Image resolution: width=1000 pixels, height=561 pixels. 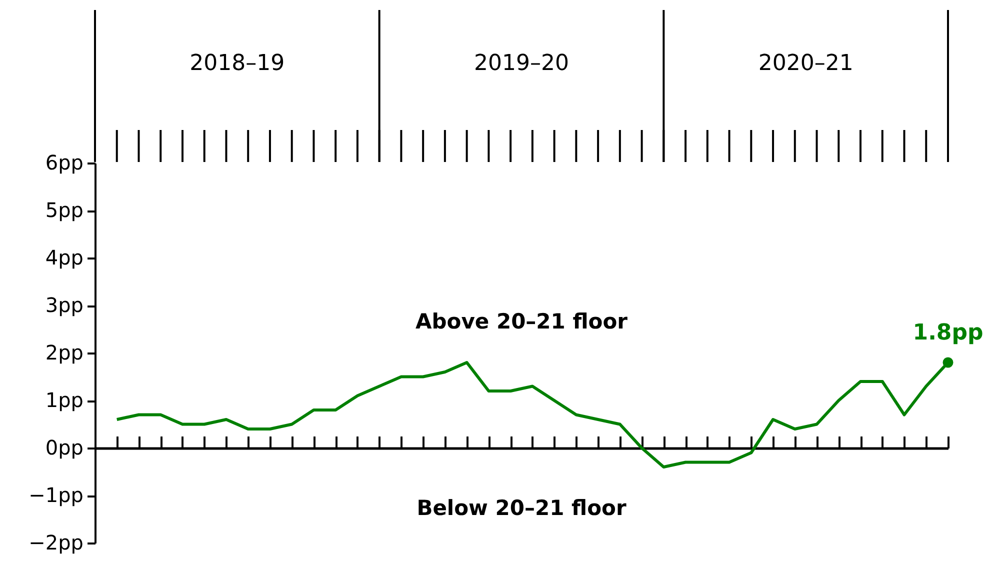 I want to click on y-tick-label: 5pp, so click(x=64, y=210).